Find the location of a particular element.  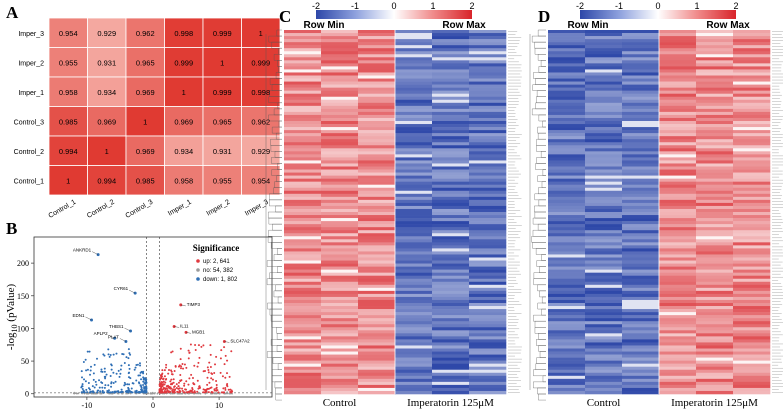

col-label: Imper_1 is located at coordinates (180, 208).